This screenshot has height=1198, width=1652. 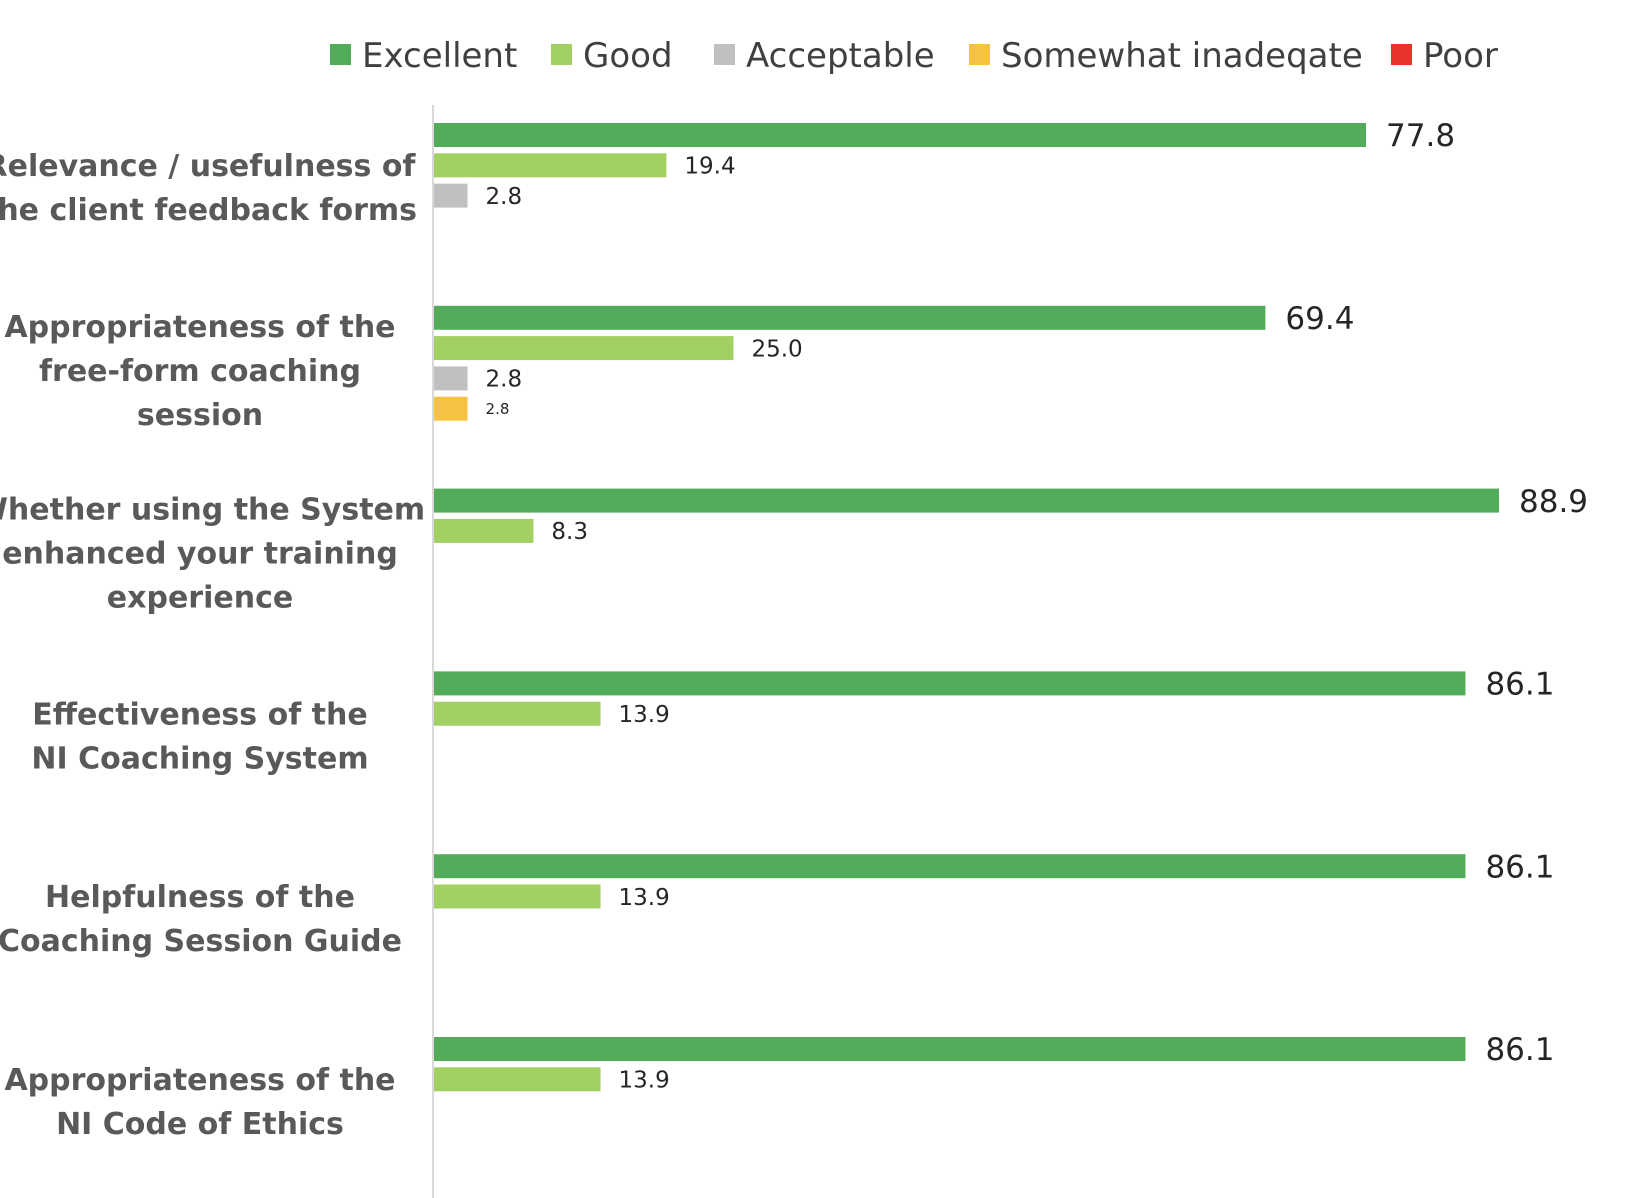 What do you see at coordinates (200, 1124) in the screenshot?
I see `category-label-5-line-1: NI Code of Ethics` at bounding box center [200, 1124].